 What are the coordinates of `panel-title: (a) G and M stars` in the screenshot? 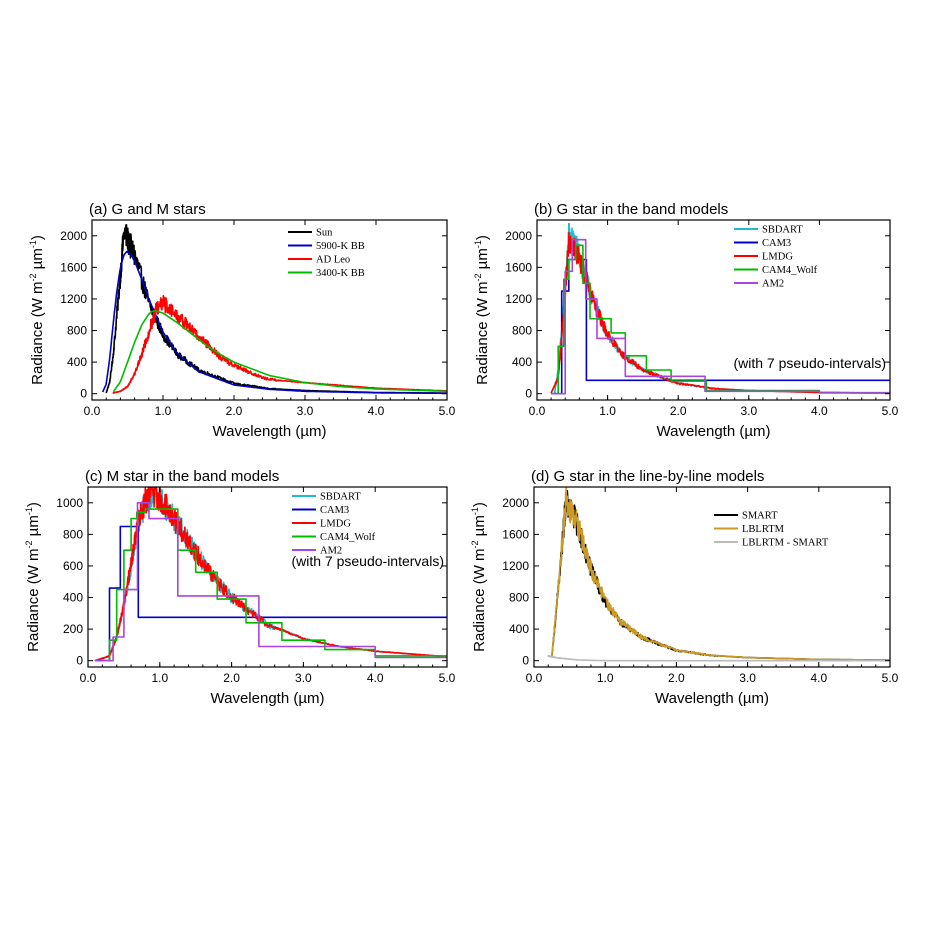 It's located at (147, 209).